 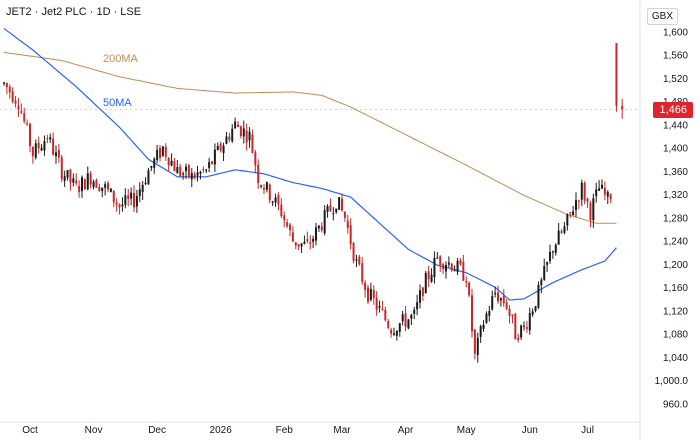 I want to click on ma50-label: 50MA, so click(x=117, y=103).